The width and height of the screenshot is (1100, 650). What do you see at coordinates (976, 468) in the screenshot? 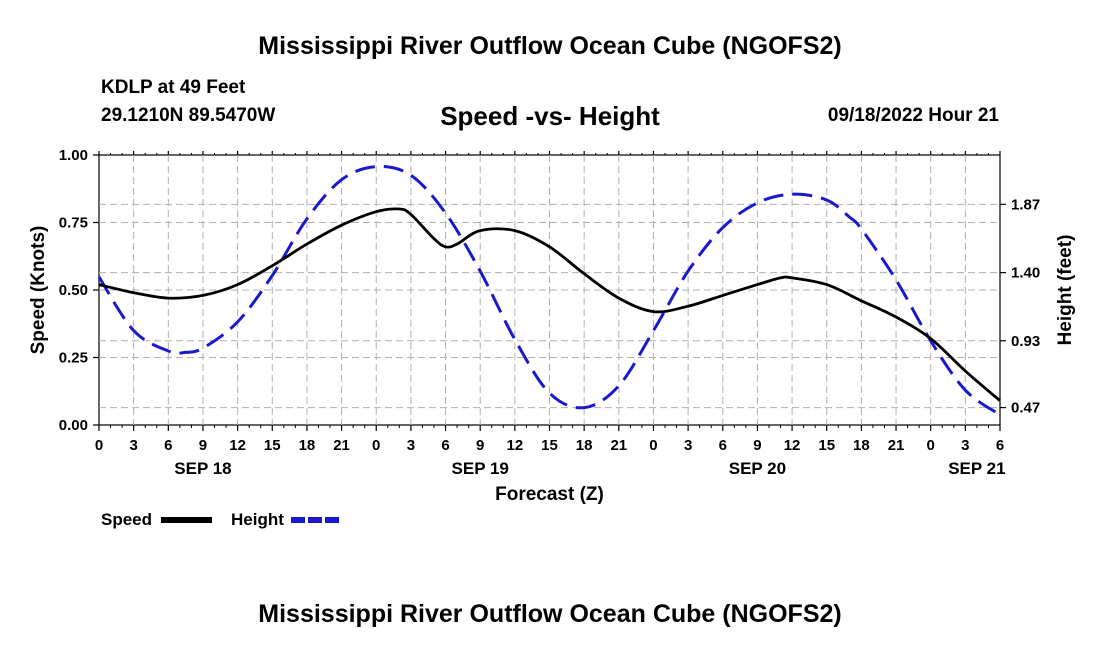
I see `date-label: SEP 21` at bounding box center [976, 468].